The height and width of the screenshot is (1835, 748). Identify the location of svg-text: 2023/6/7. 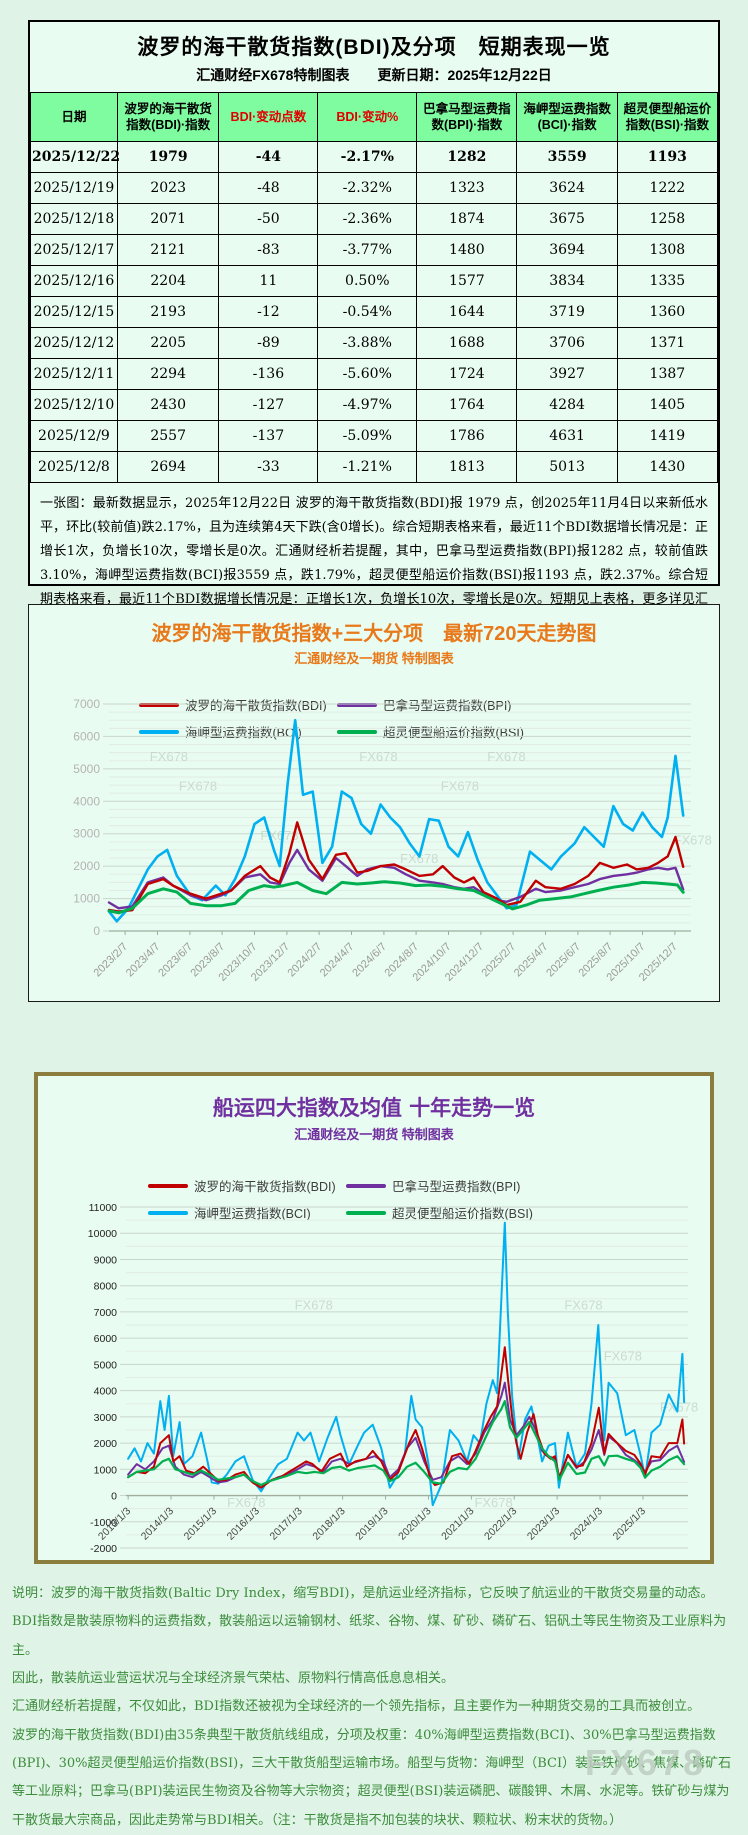
(175, 960).